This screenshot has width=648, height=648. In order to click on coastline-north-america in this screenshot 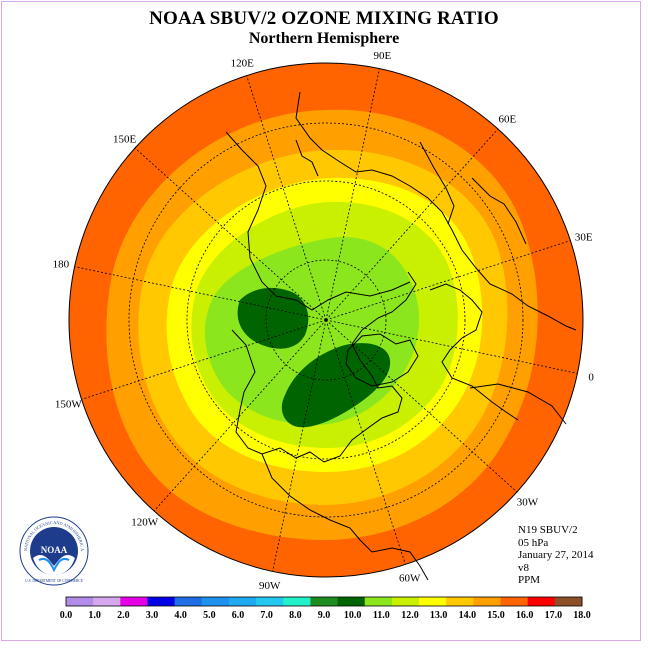, I will do `click(324, 367)`.